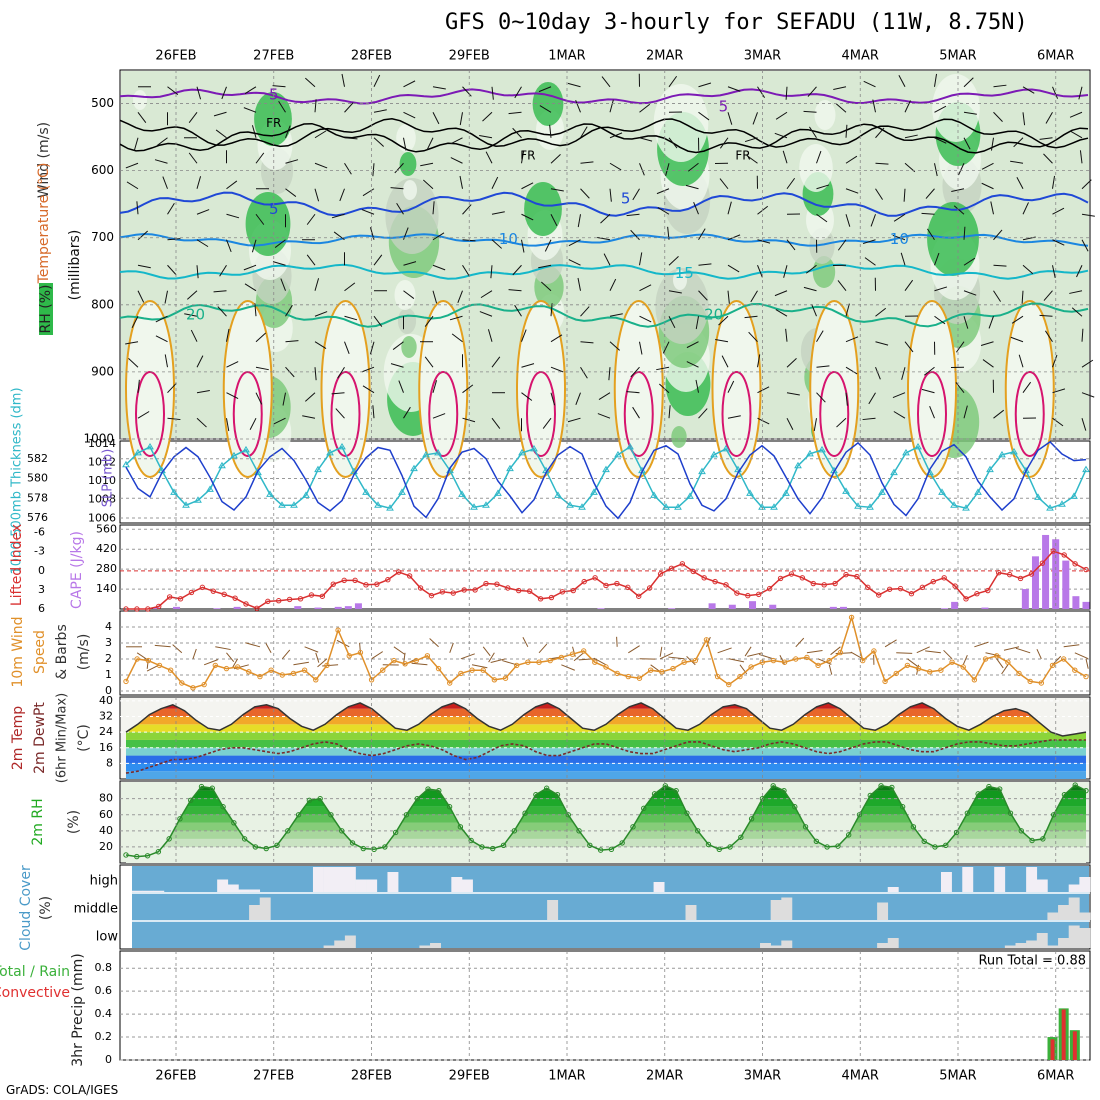 The image size is (1100, 1100). I want to click on date-label-top: 5MAR, so click(957, 56).